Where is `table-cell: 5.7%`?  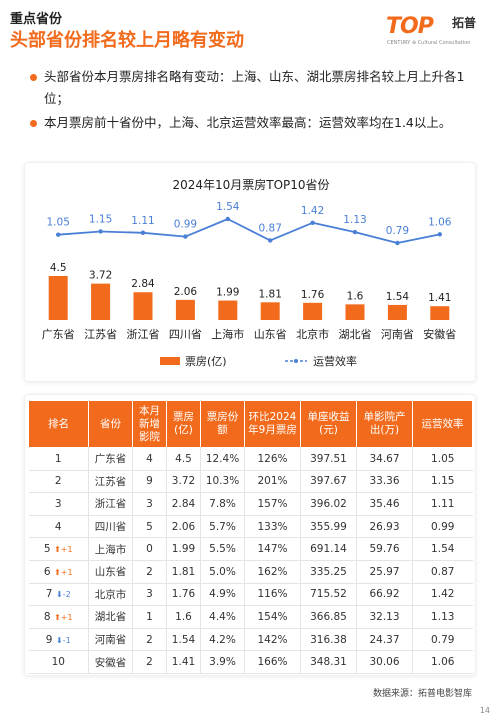
table-cell: 5.7% is located at coordinates (222, 527).